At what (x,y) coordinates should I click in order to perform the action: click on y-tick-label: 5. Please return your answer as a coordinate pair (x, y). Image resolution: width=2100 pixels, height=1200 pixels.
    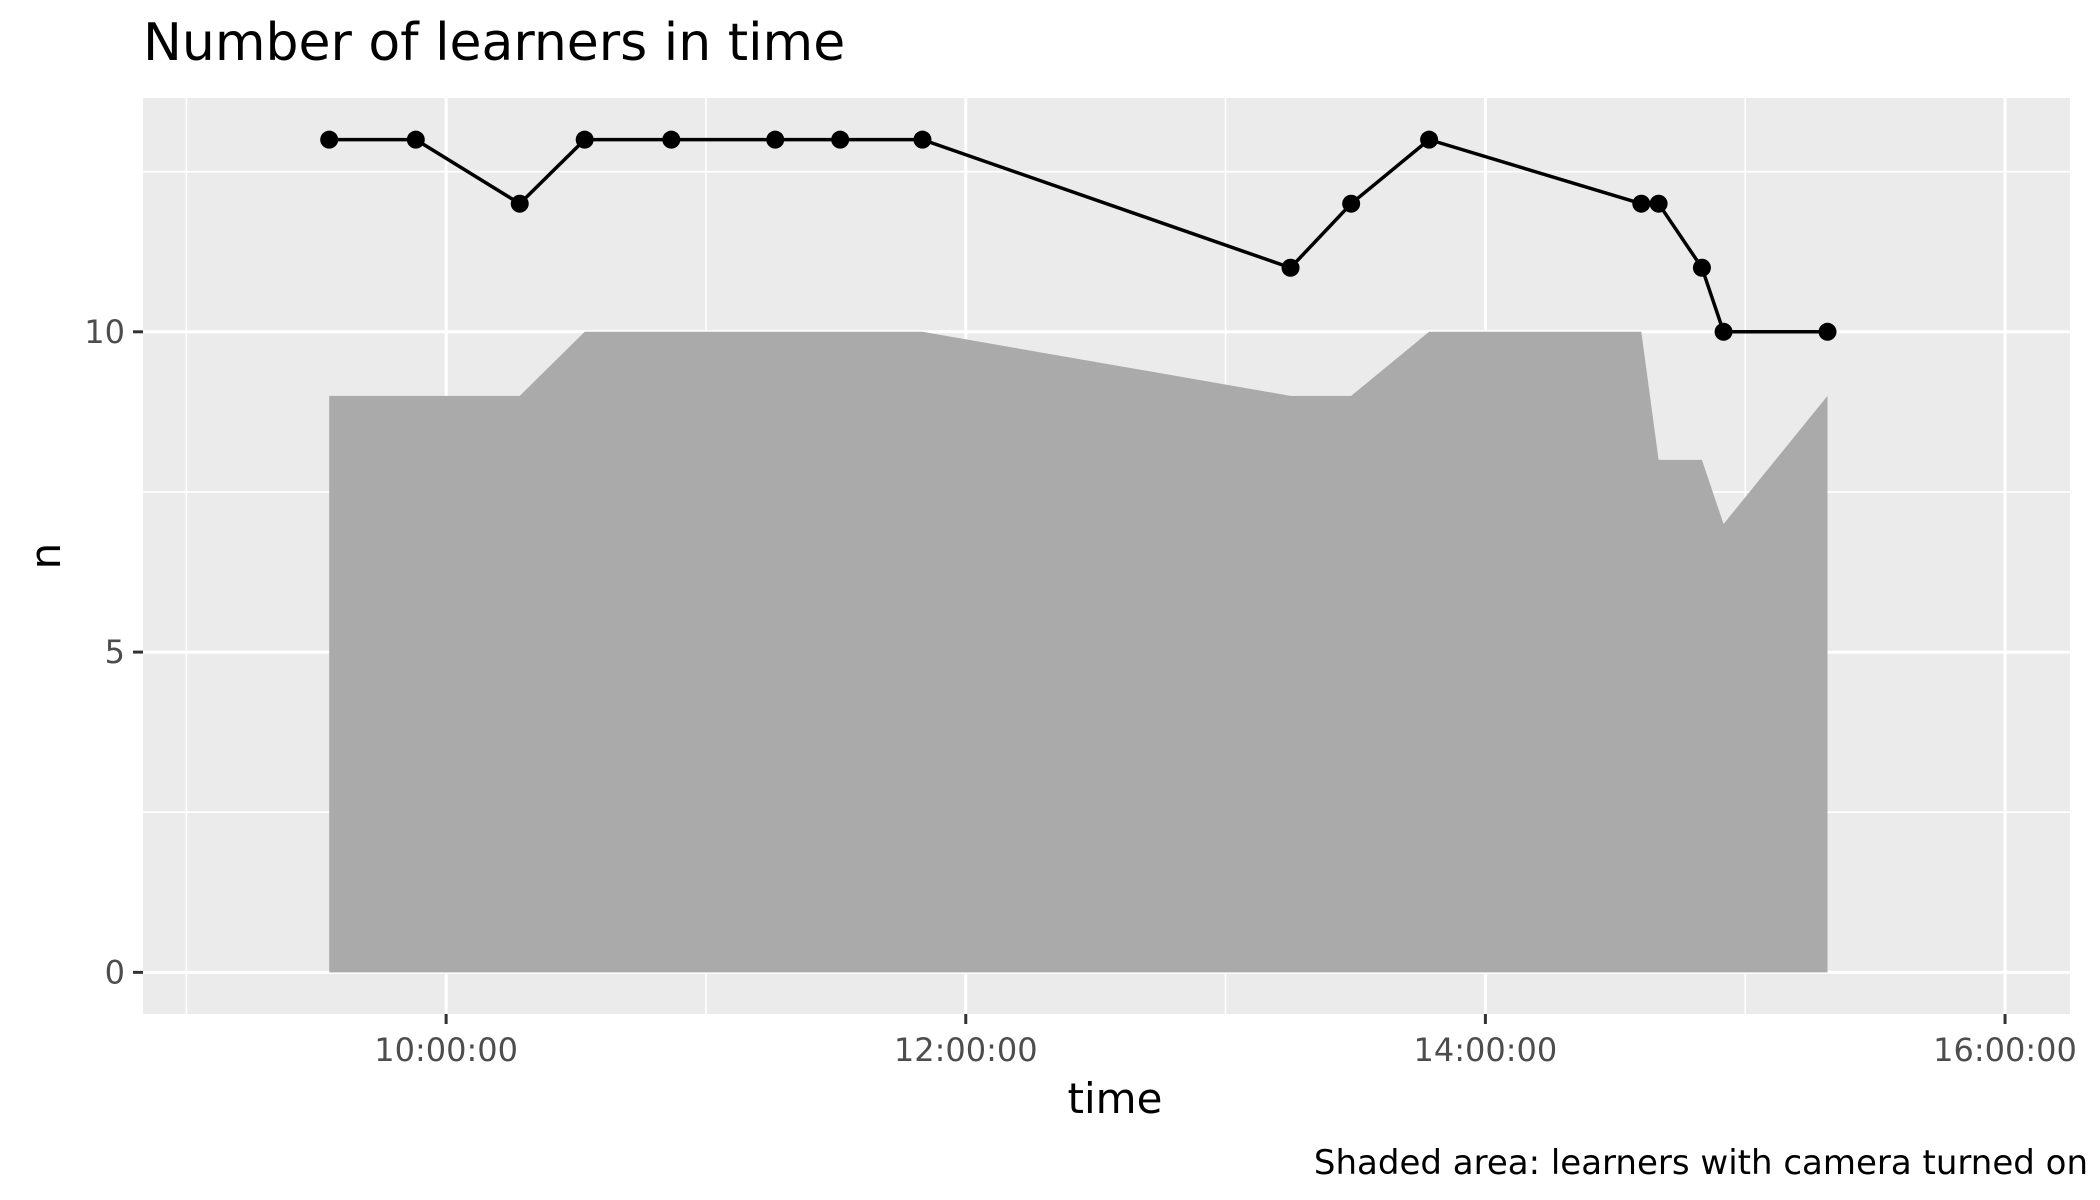
    Looking at the image, I should click on (115, 652).